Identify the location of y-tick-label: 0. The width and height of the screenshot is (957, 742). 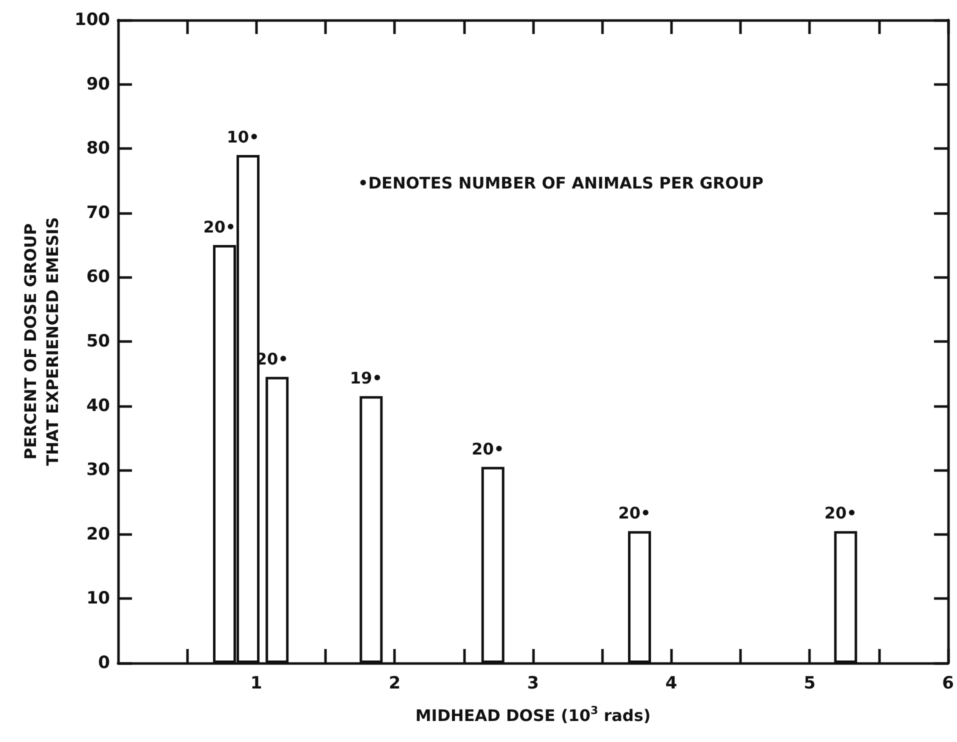
(104, 663).